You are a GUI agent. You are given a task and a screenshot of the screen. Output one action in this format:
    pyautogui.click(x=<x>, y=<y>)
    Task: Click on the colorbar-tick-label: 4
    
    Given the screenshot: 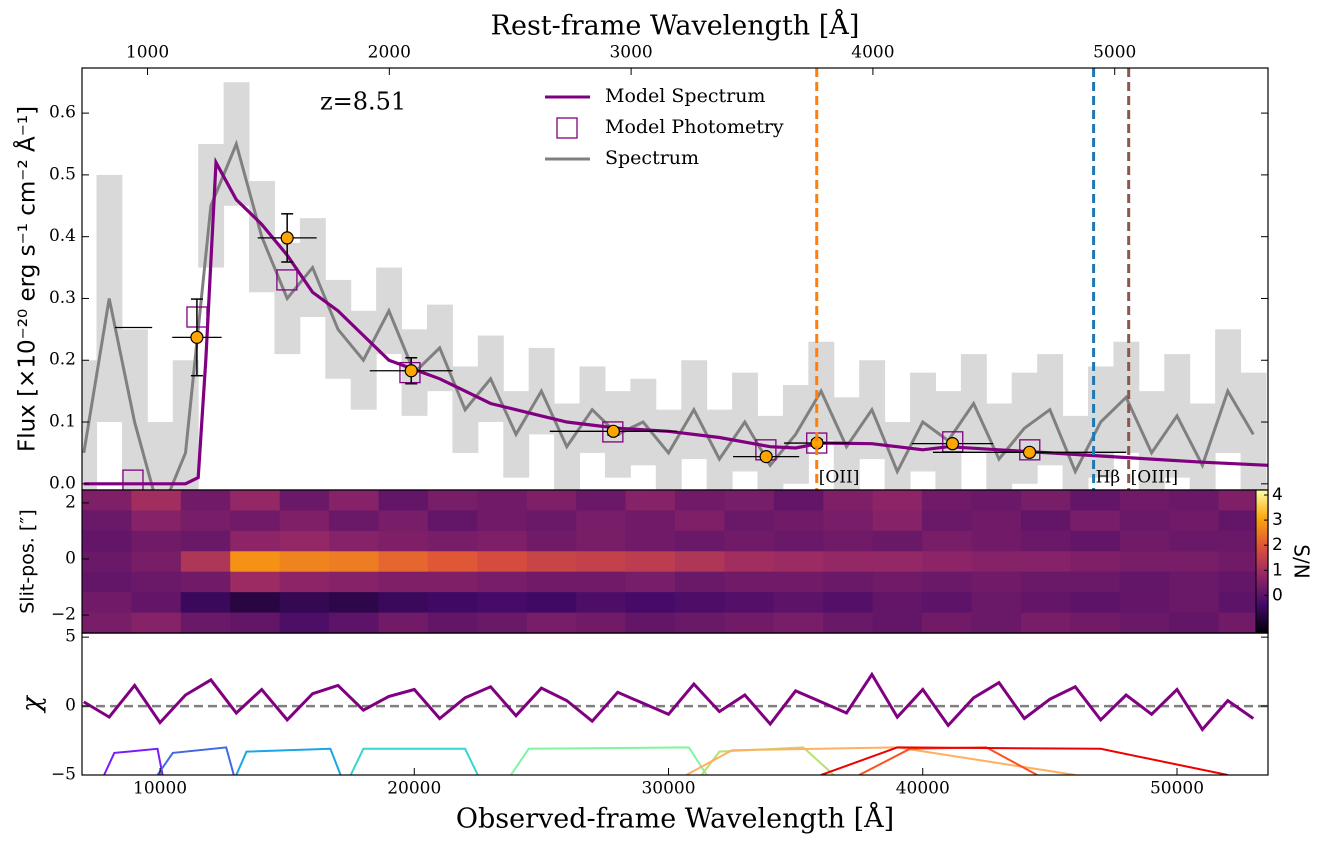 What is the action you would take?
    pyautogui.click(x=1277, y=495)
    